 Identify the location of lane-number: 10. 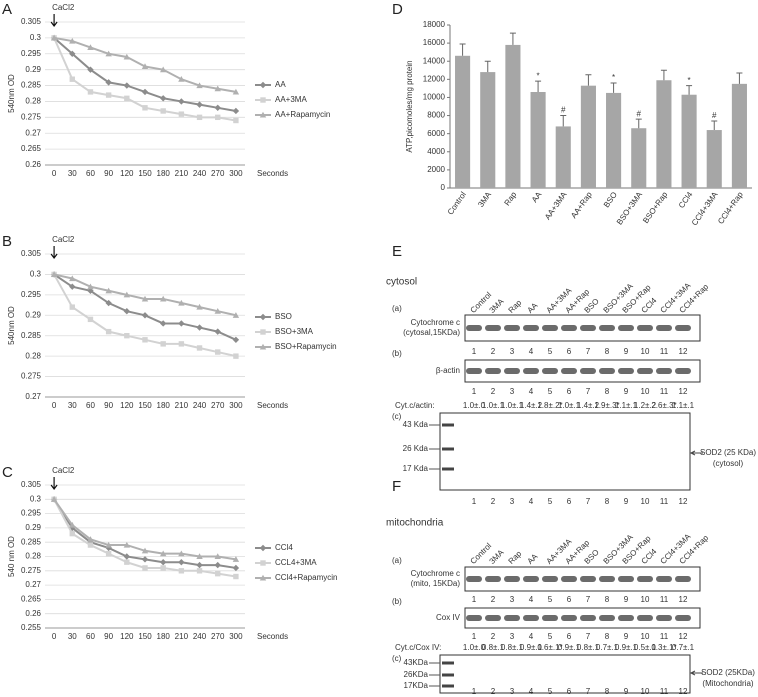
(645, 501).